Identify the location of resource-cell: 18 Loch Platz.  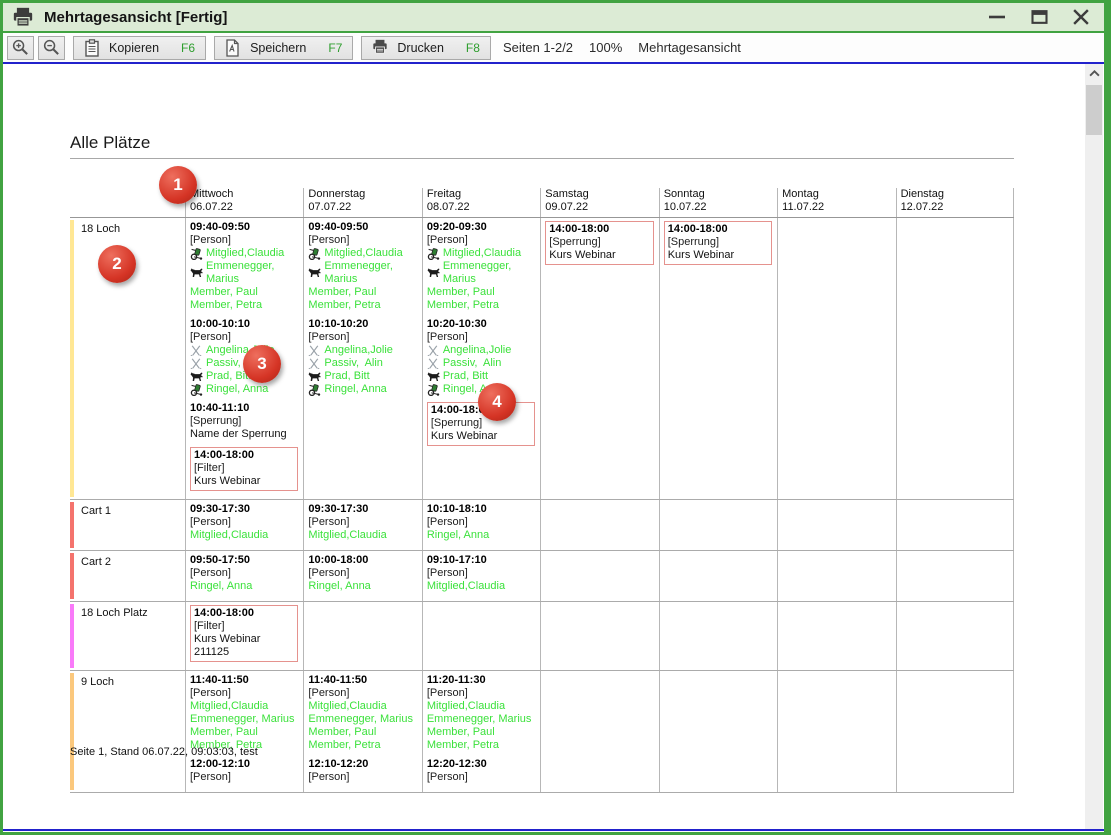
(127, 636).